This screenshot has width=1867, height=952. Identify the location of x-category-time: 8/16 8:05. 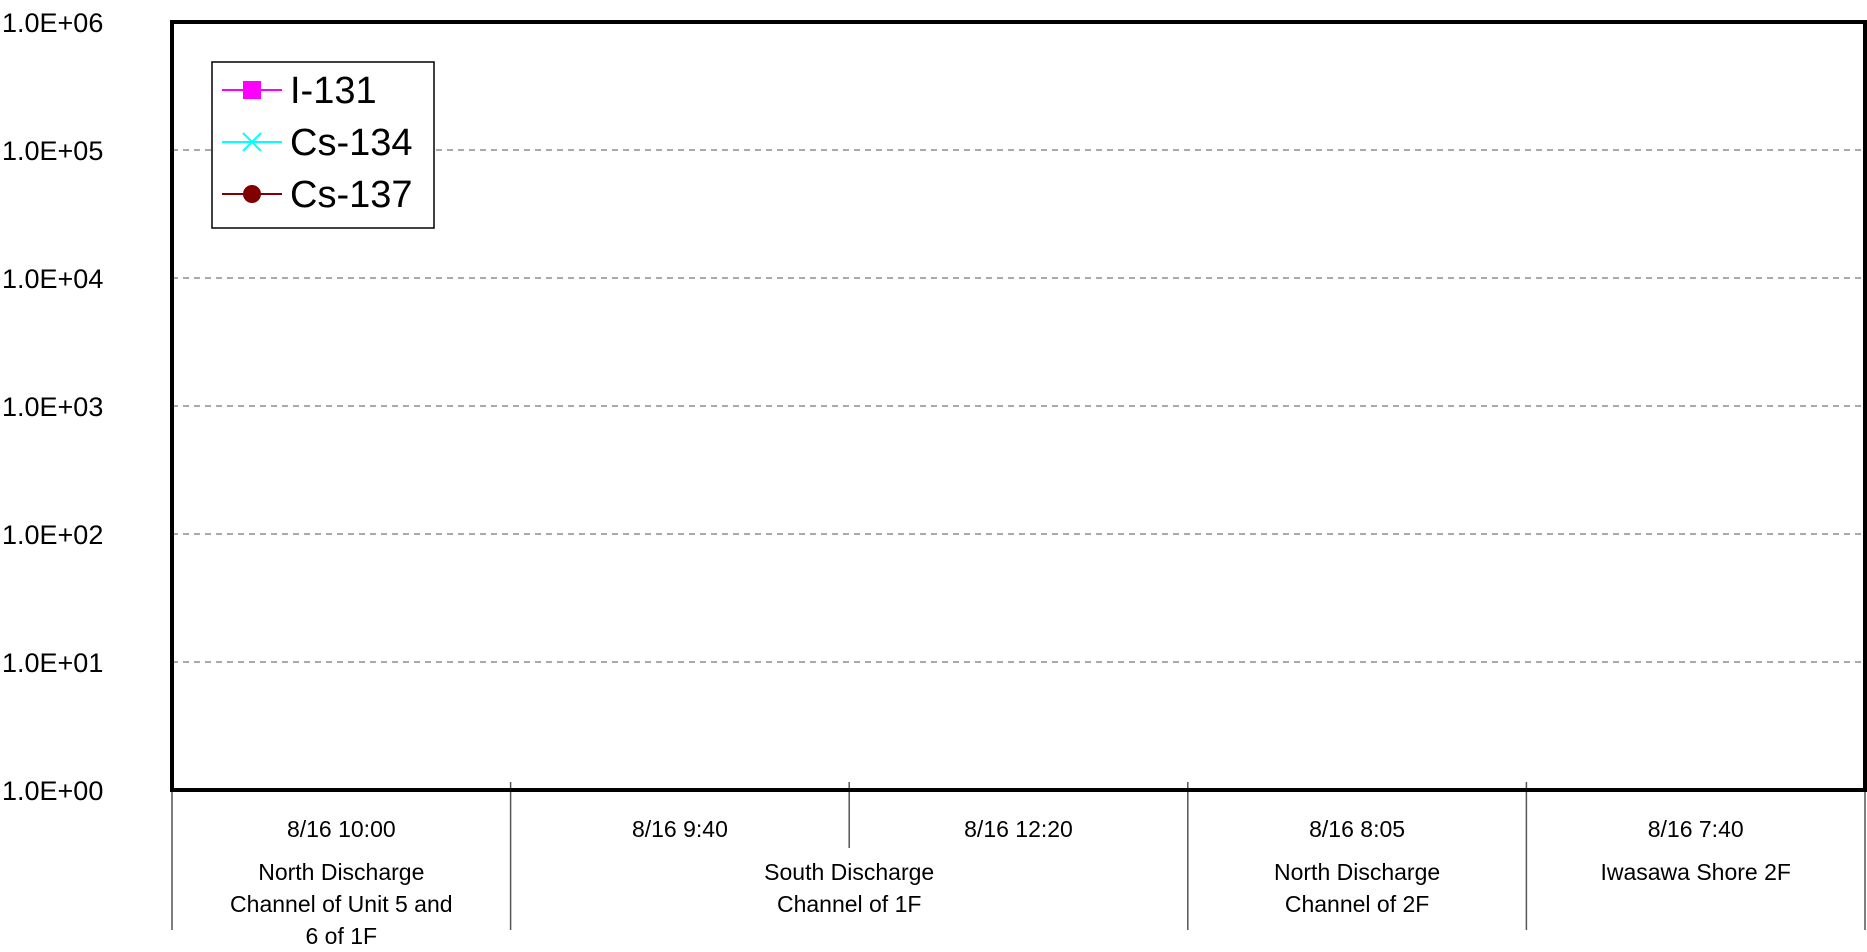
(1357, 829).